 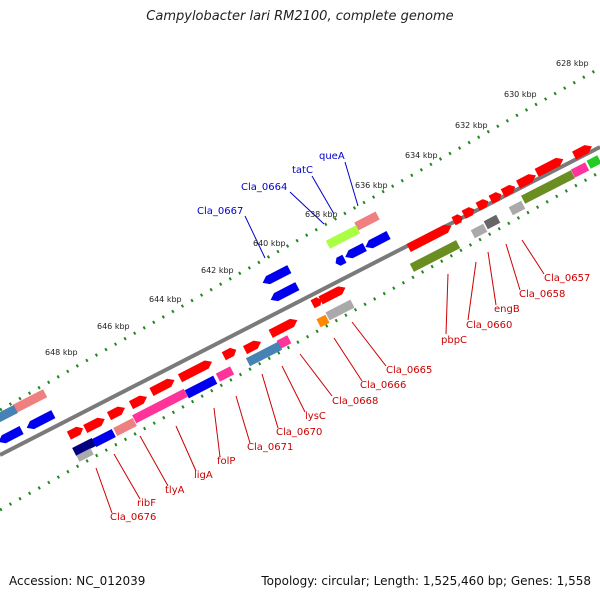 What do you see at coordinates (489, 325) in the screenshot?
I see `gene-label-Cla_0660: Cla_0660` at bounding box center [489, 325].